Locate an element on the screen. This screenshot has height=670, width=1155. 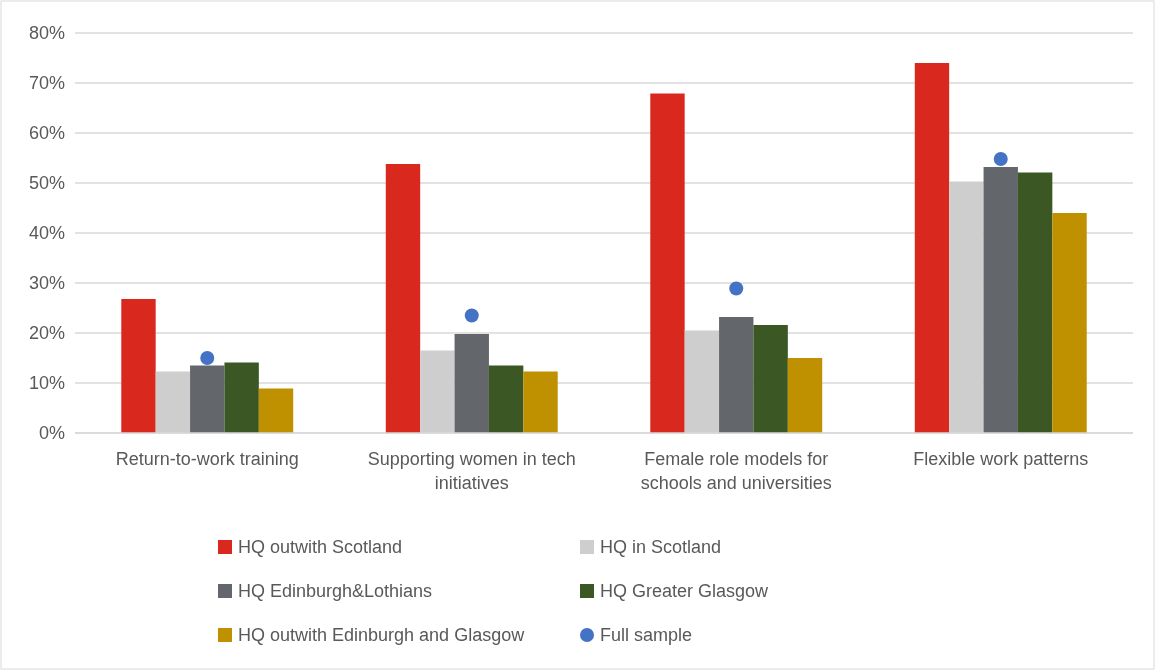
x-tick-label: Female role models for schools and universities is located at coordinates (736, 471).